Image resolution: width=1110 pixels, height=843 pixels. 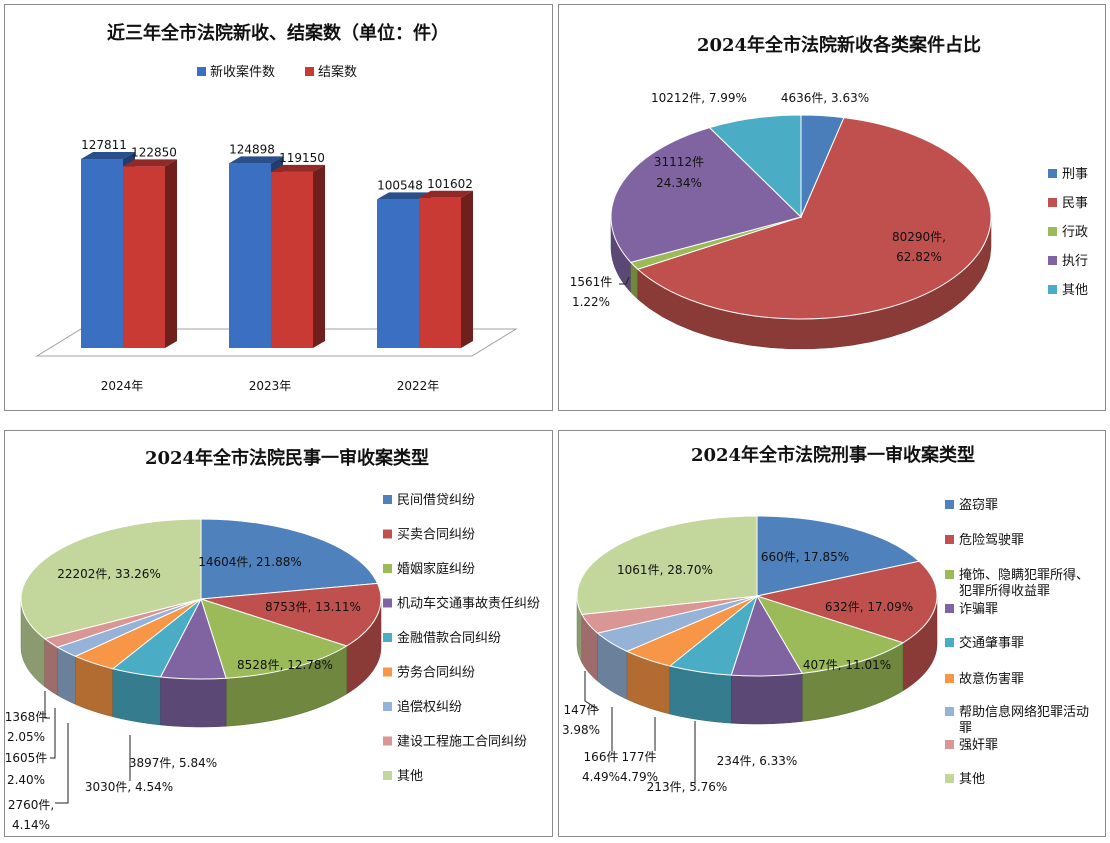 What do you see at coordinates (173, 763) in the screenshot?
I see `data-label: 3897件, 5.84%` at bounding box center [173, 763].